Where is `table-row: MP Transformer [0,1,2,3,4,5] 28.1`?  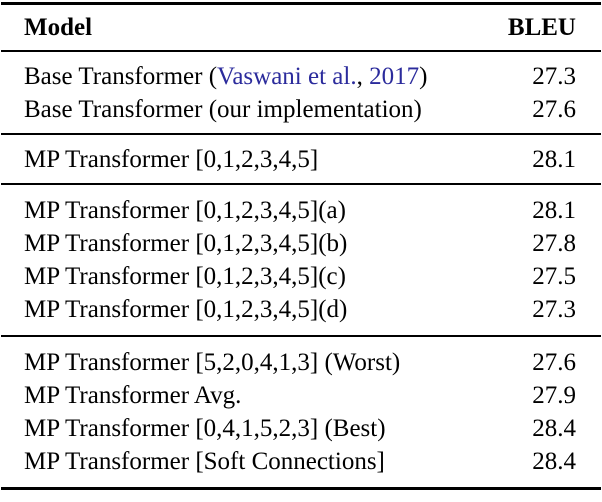 table-row: MP Transformer [0,1,2,3,4,5] 28.1 is located at coordinates (301, 159).